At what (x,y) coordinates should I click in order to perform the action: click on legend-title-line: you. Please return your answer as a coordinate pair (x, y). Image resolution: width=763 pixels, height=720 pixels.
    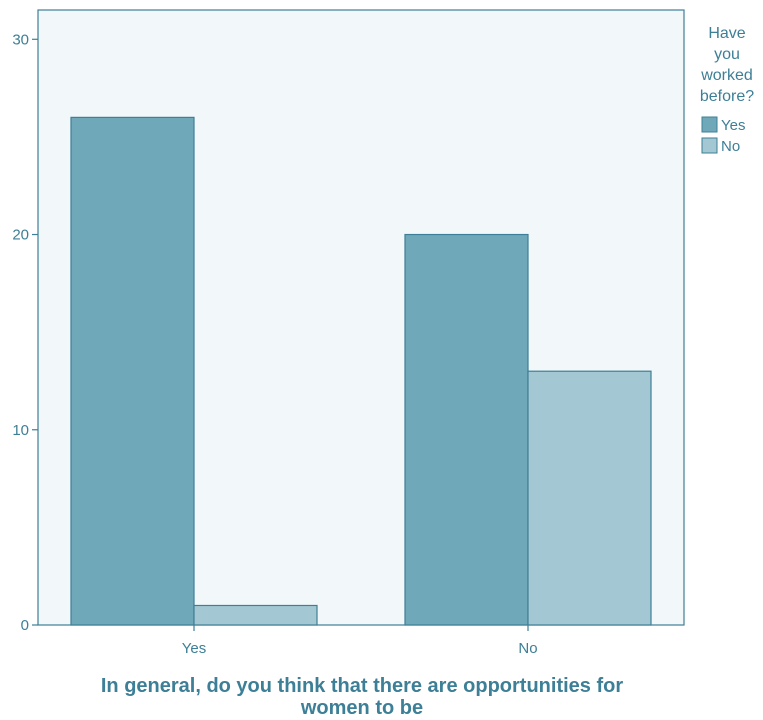
    Looking at the image, I should click on (727, 54).